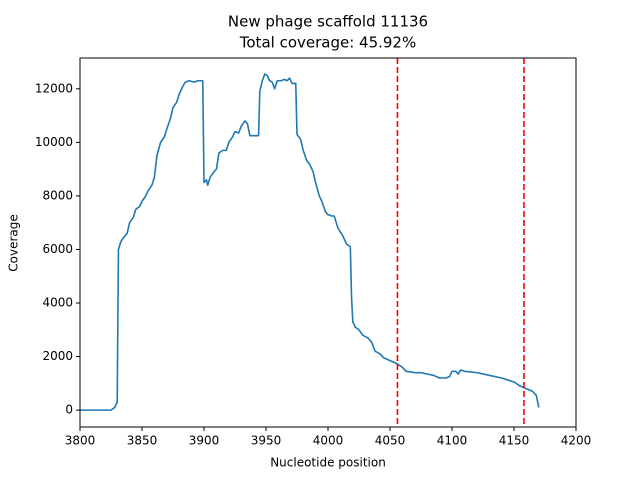 The width and height of the screenshot is (640, 484). What do you see at coordinates (57, 356) in the screenshot?
I see `y-tick-label: 2000` at bounding box center [57, 356].